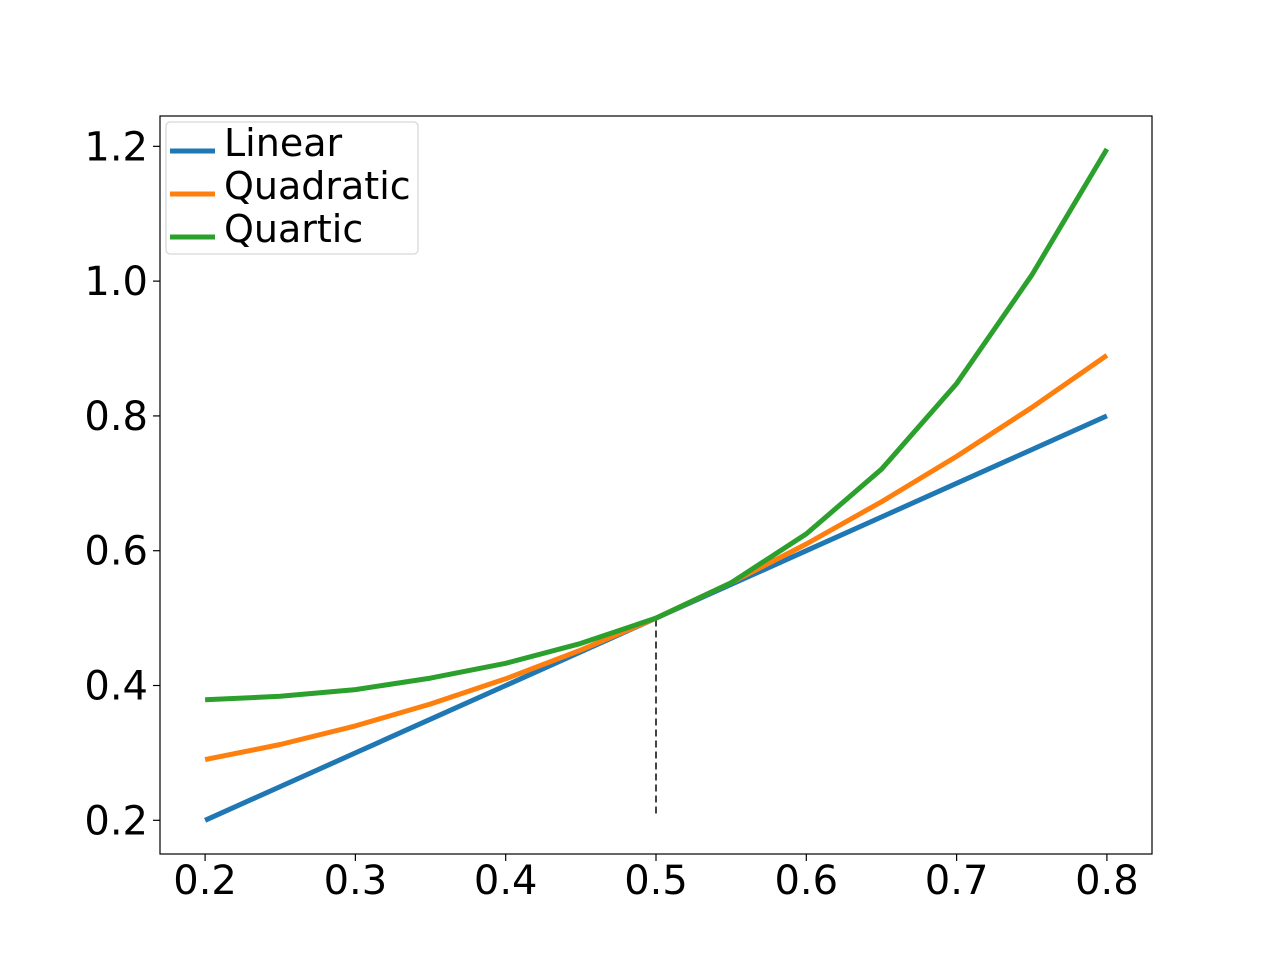  Describe the element at coordinates (116, 687) in the screenshot. I see `y-tick-label: 0.4` at that location.